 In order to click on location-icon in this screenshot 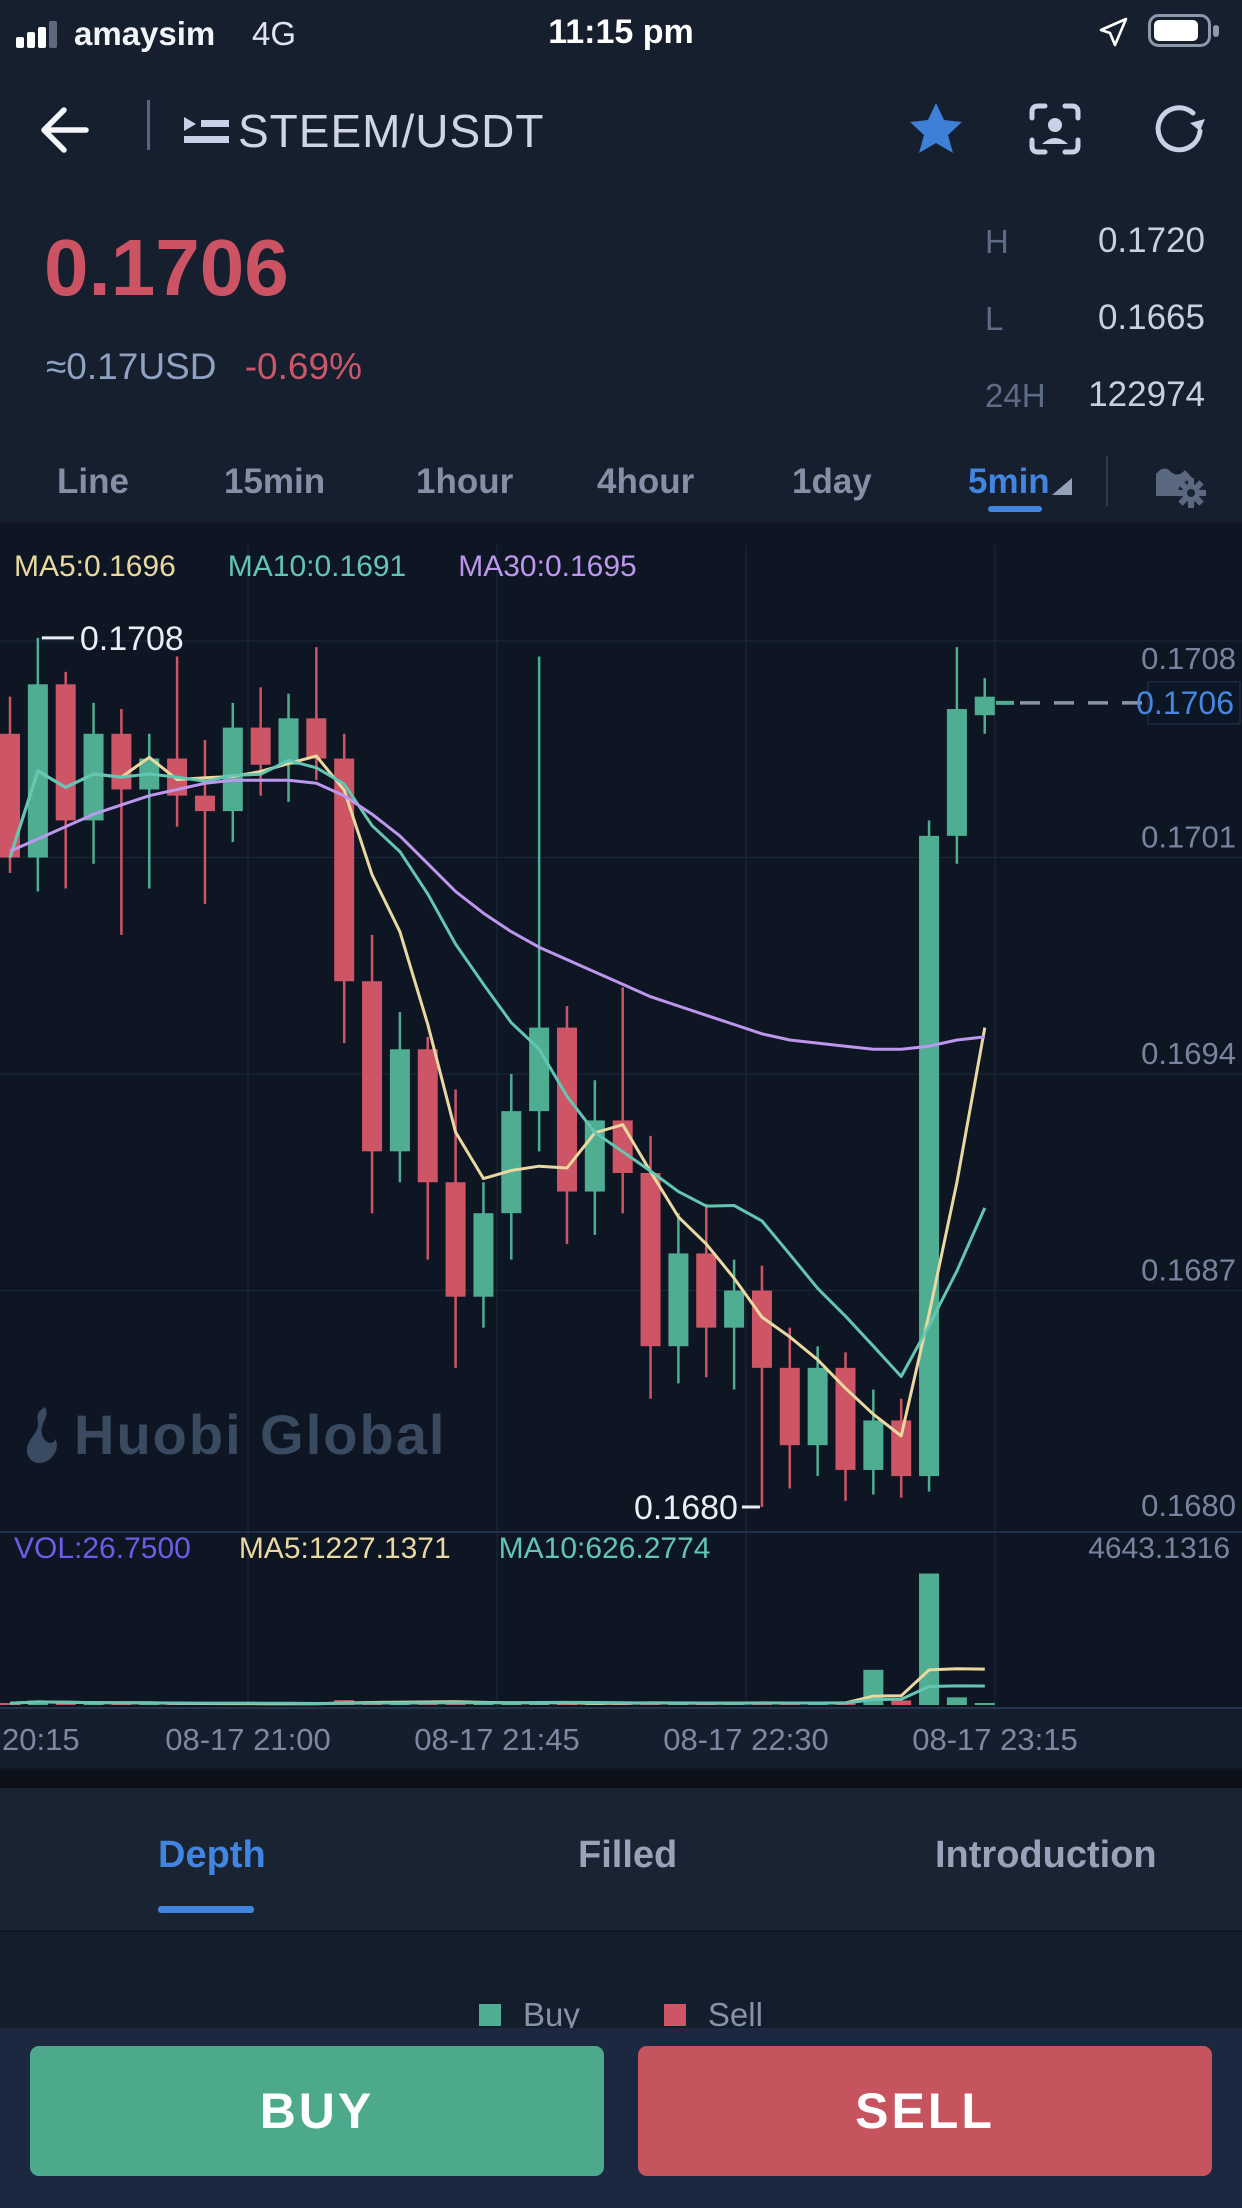, I will do `click(1113, 32)`.